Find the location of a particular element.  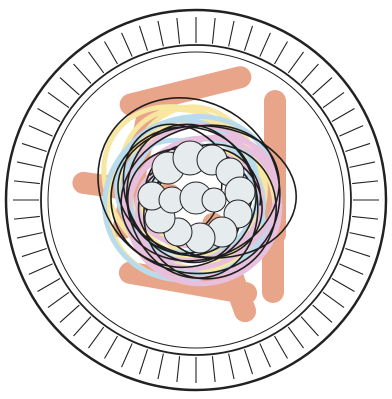

cloud-puff is located at coordinates (214, 200).